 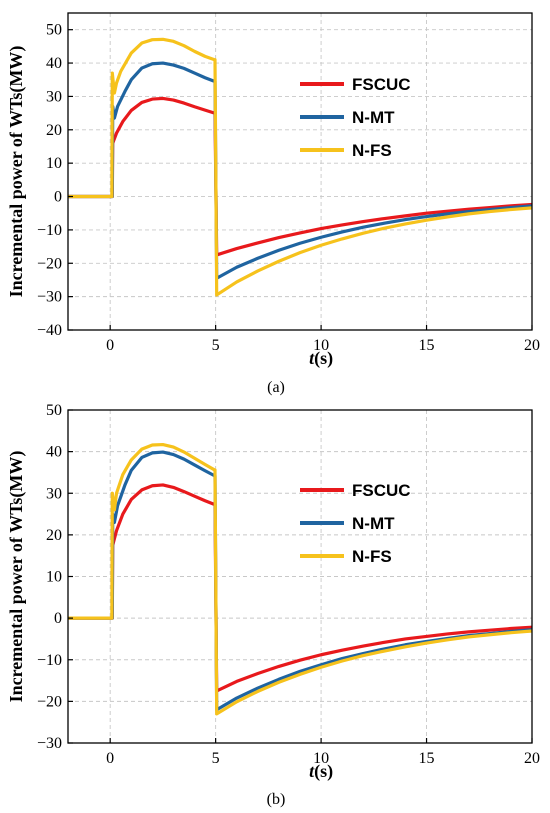 I want to click on panel-caption: (b), so click(x=276, y=799).